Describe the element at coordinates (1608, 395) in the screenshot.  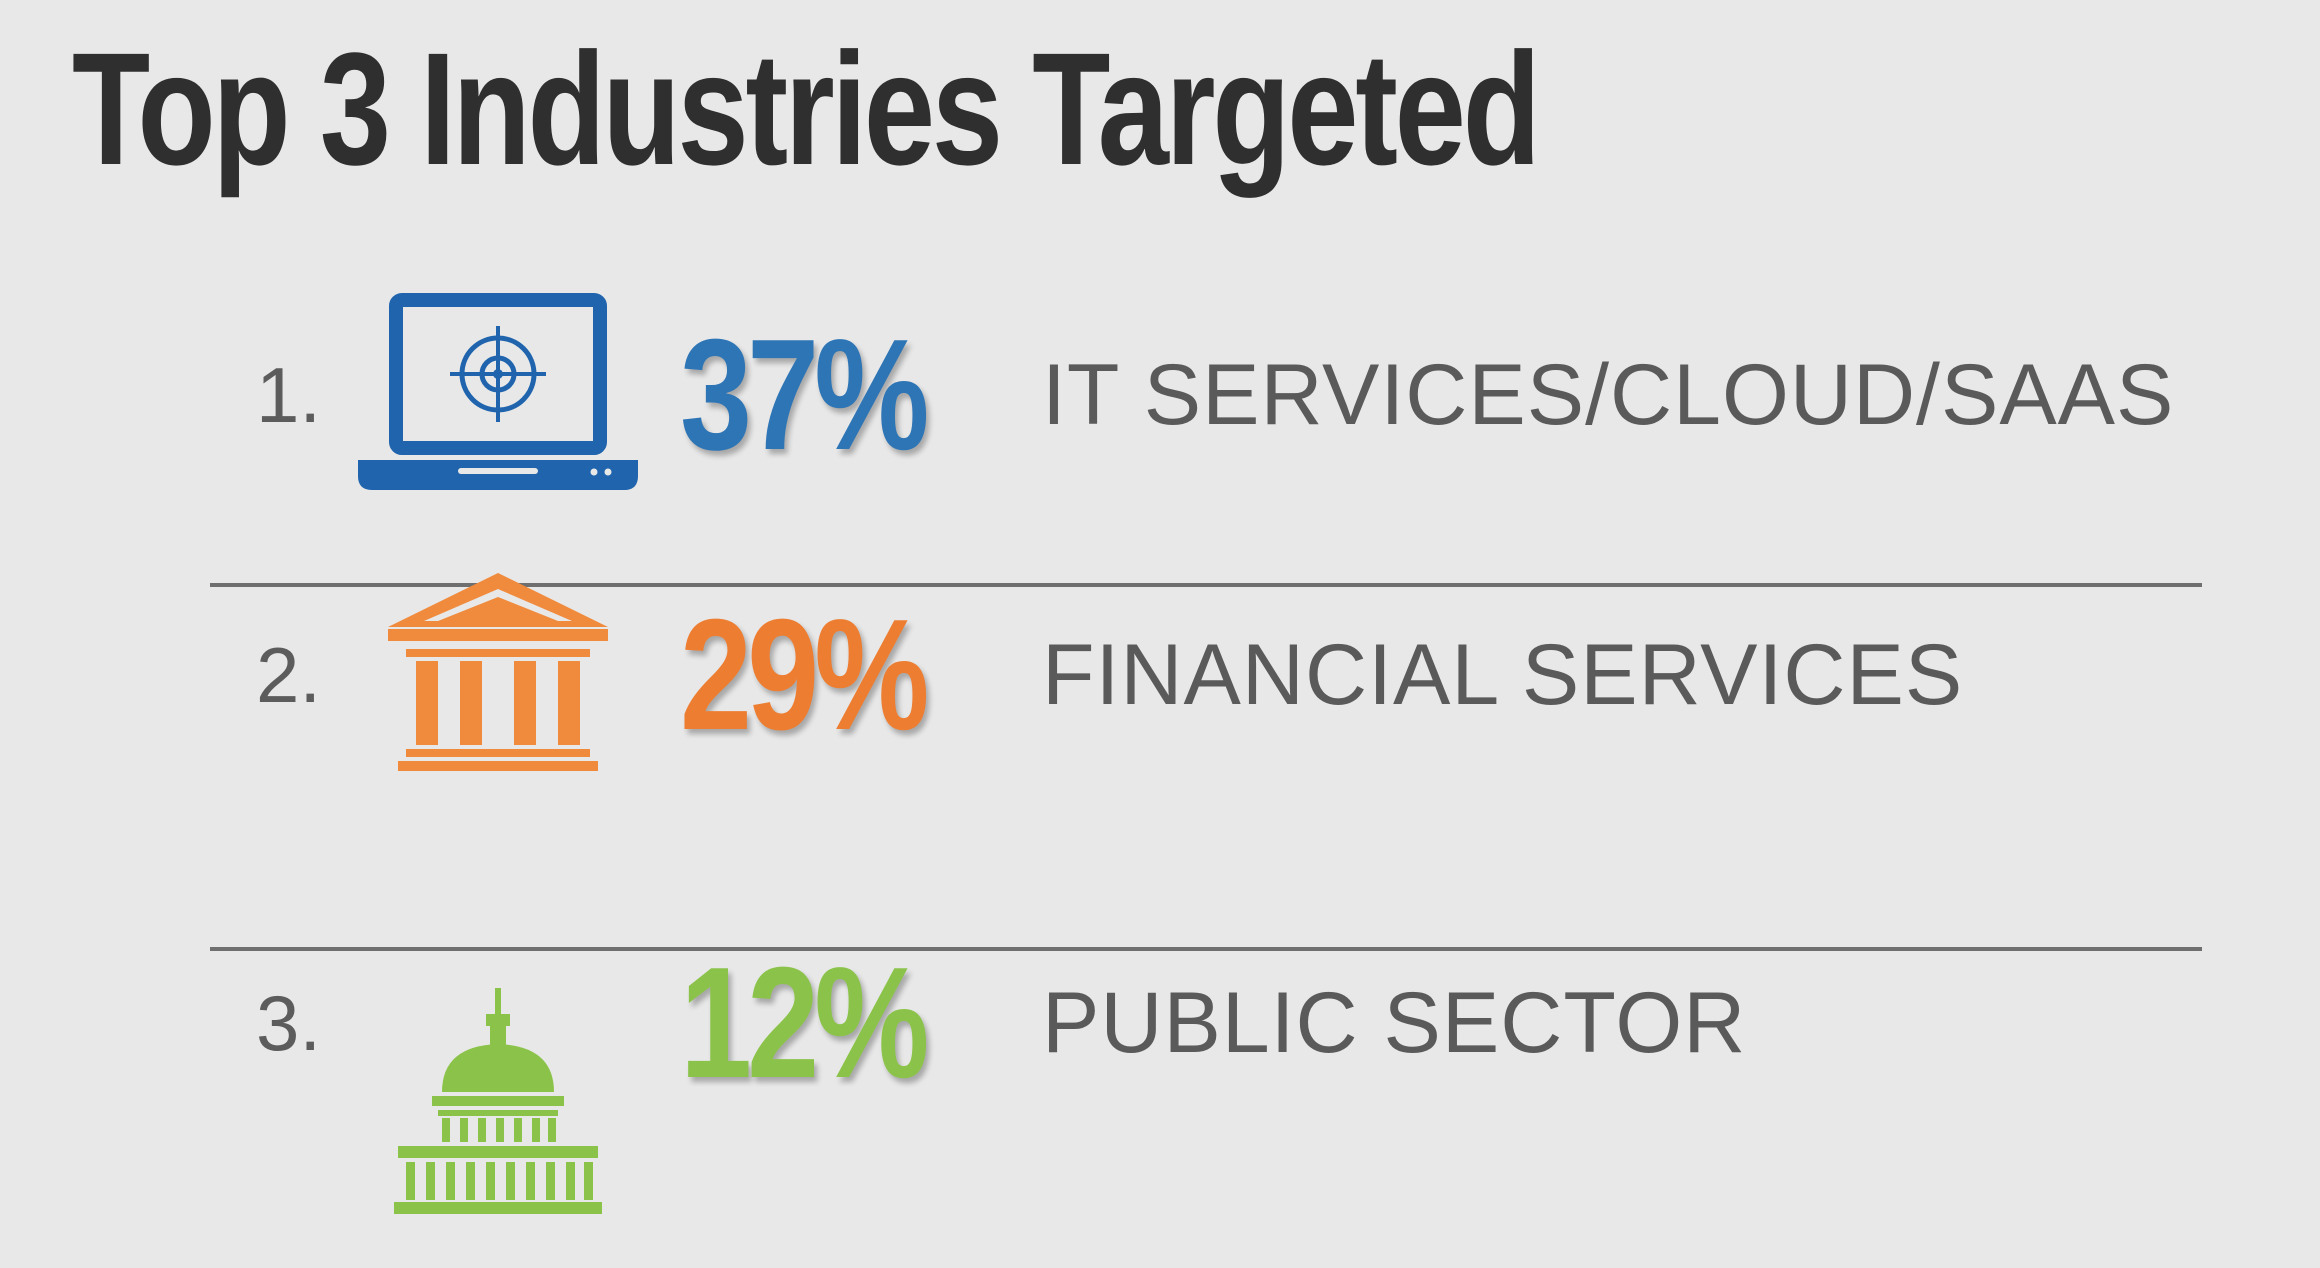
I see `industry-label: IT SERVICES/CLOUD/SAAS` at that location.